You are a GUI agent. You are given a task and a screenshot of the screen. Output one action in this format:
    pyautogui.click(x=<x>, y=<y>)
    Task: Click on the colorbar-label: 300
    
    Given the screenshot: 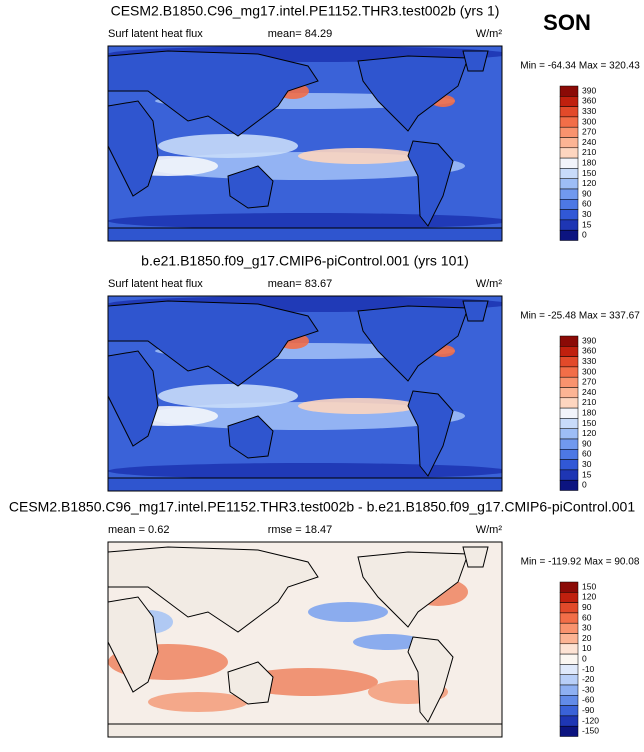 What is the action you would take?
    pyautogui.click(x=589, y=371)
    